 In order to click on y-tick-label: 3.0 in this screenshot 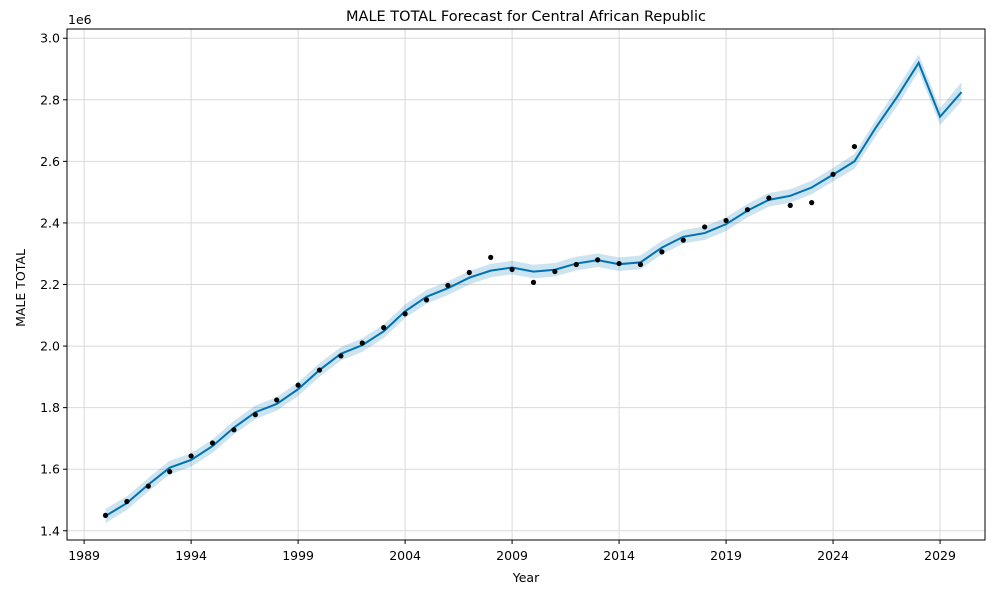, I will do `click(50, 38)`.